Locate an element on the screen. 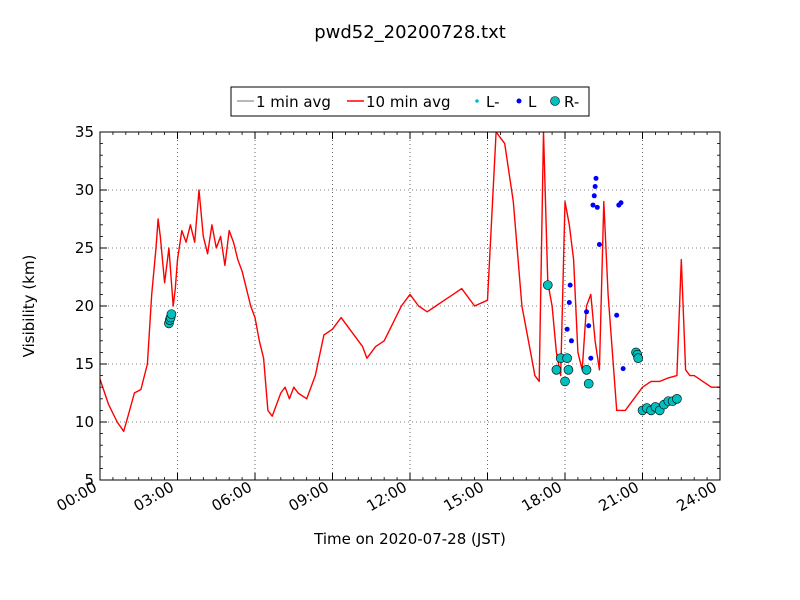 The height and width of the screenshot is (600, 800). x-tick-label-1500: 15:00 is located at coordinates (464, 496).